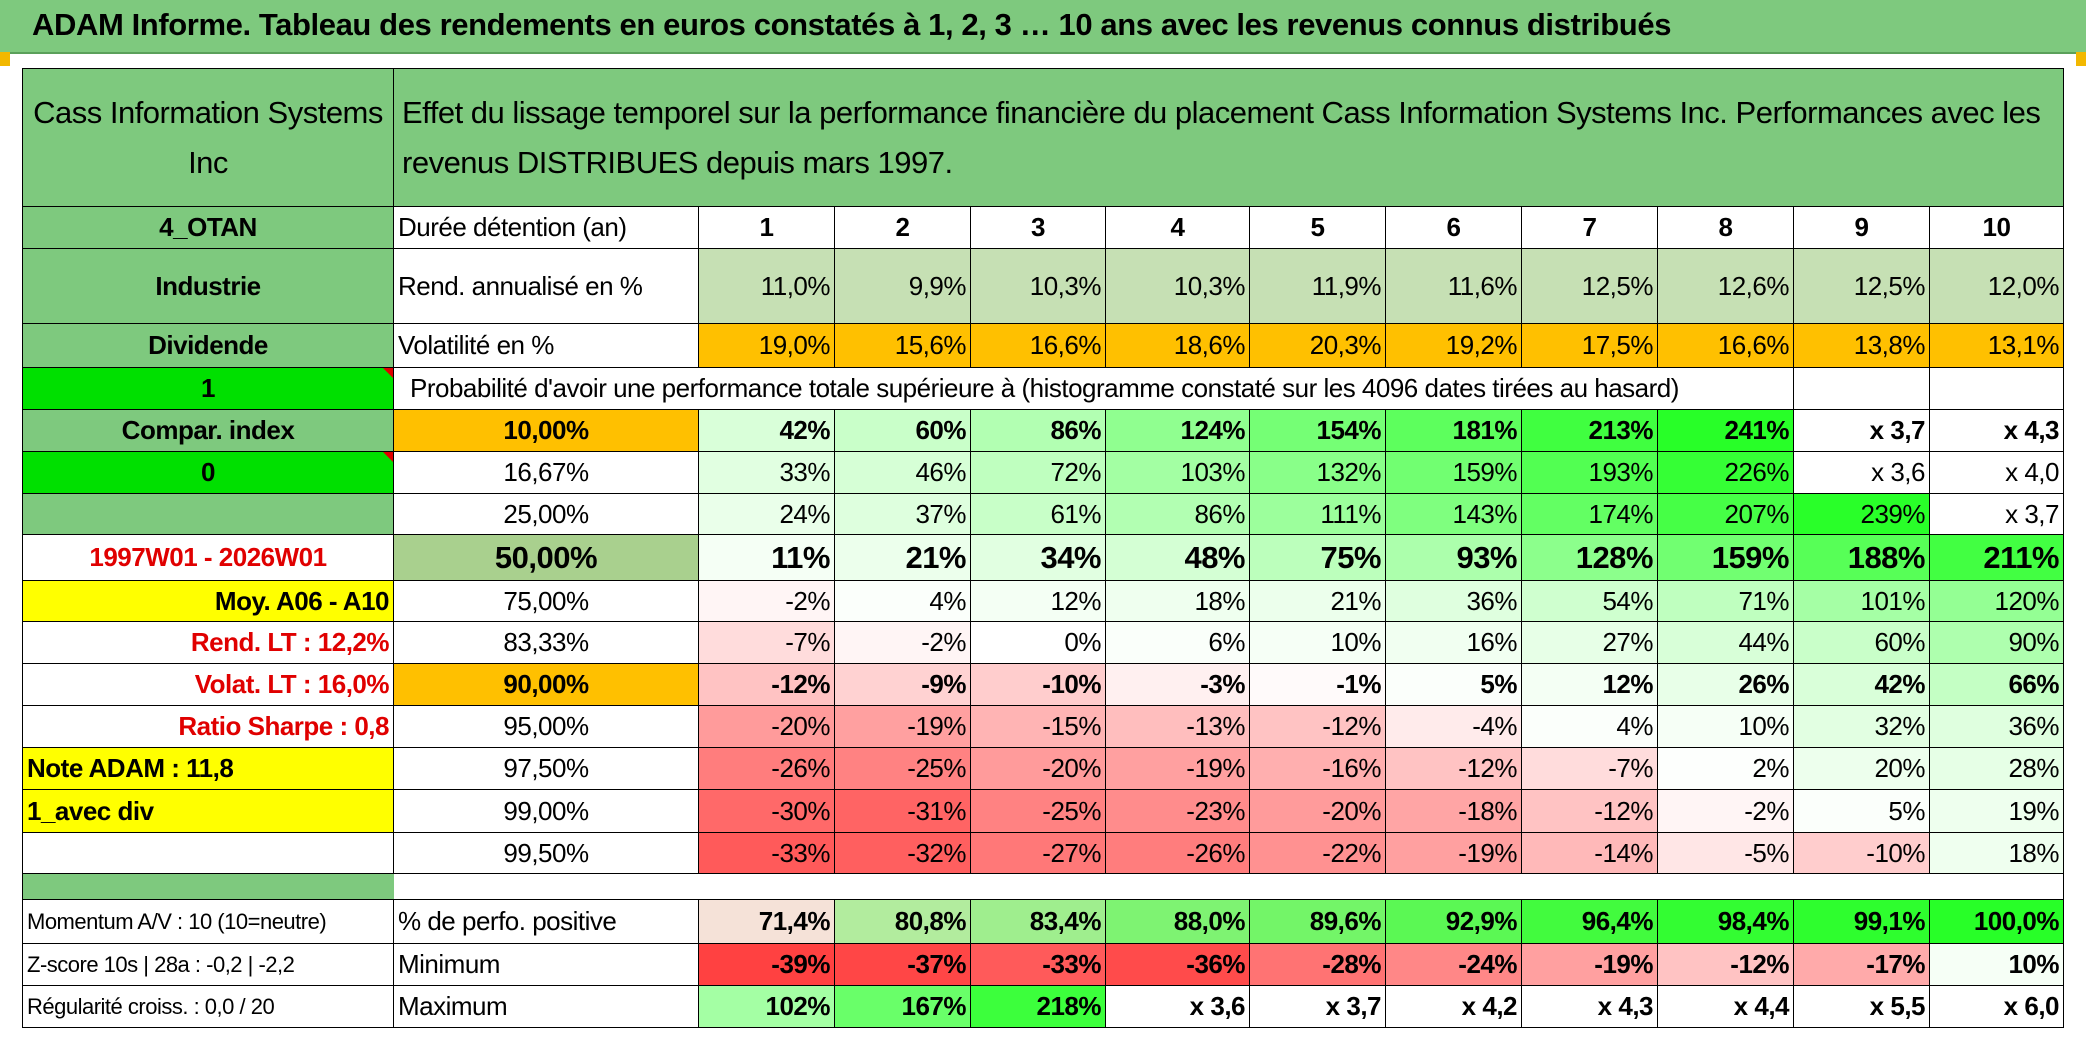 The height and width of the screenshot is (1044, 2086). Describe the element at coordinates (208, 431) in the screenshot. I see `compar-index-label: Compar. index` at that location.